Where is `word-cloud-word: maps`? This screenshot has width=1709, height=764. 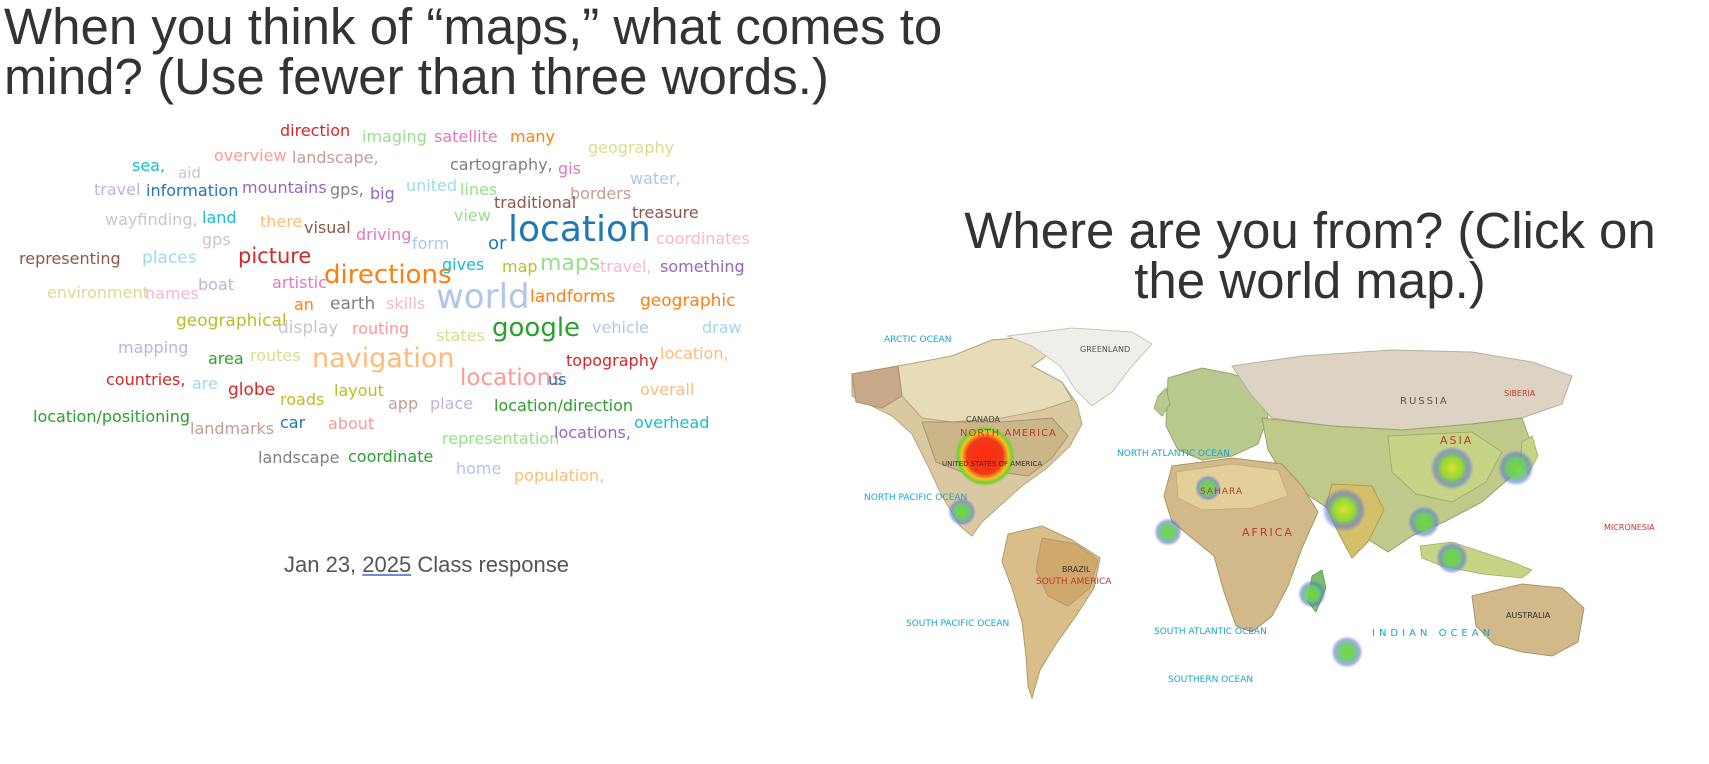 word-cloud-word: maps is located at coordinates (570, 263).